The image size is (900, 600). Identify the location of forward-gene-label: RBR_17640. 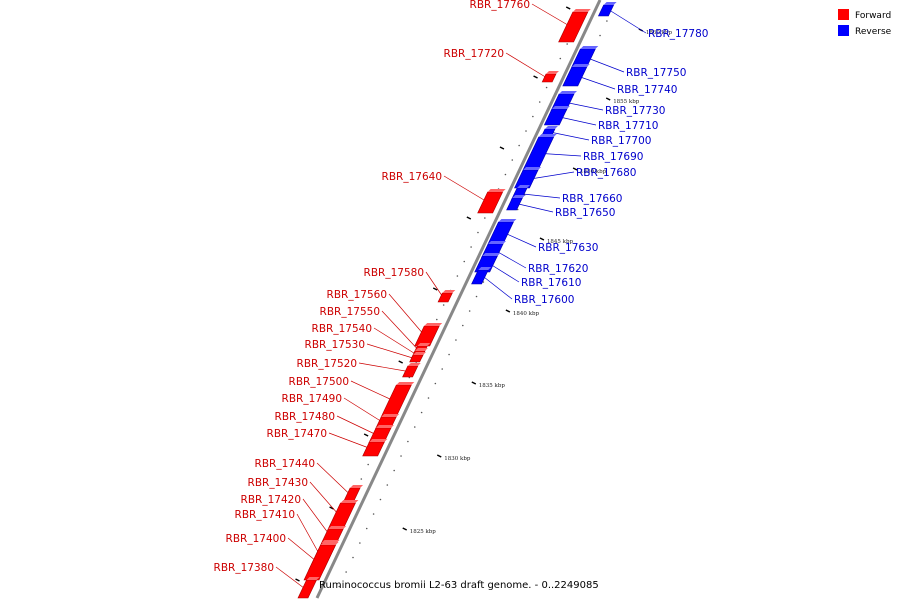
(412, 177).